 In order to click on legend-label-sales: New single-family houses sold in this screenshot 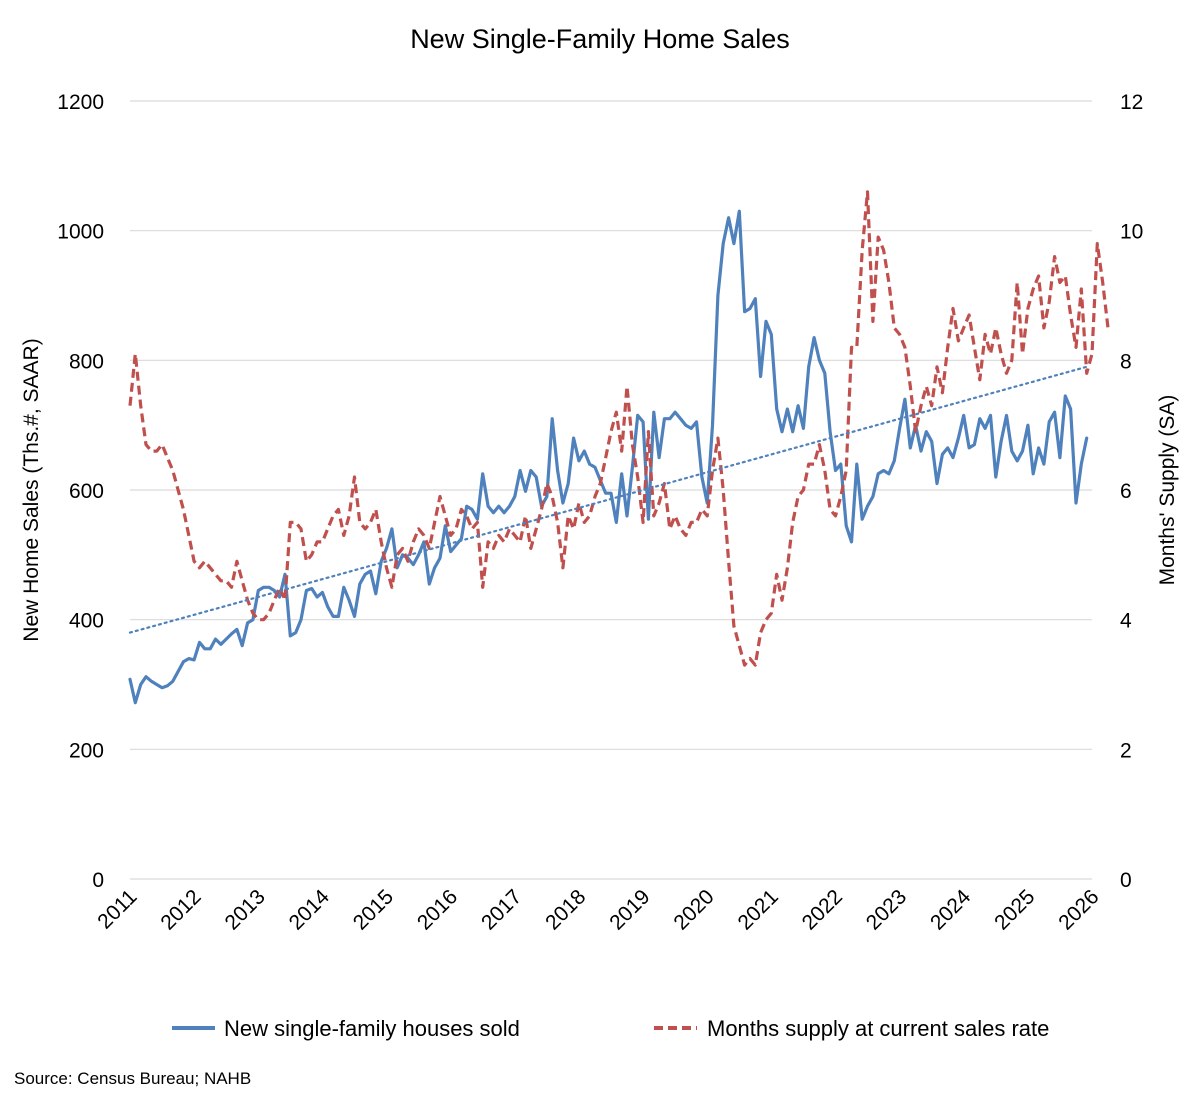, I will do `click(372, 1028)`.